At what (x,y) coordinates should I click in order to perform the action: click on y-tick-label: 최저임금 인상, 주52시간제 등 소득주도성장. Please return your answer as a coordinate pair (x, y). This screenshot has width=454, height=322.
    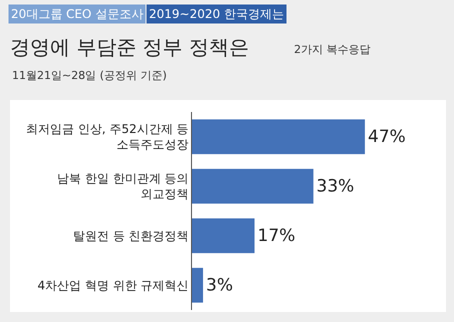
    Looking at the image, I should click on (107, 137).